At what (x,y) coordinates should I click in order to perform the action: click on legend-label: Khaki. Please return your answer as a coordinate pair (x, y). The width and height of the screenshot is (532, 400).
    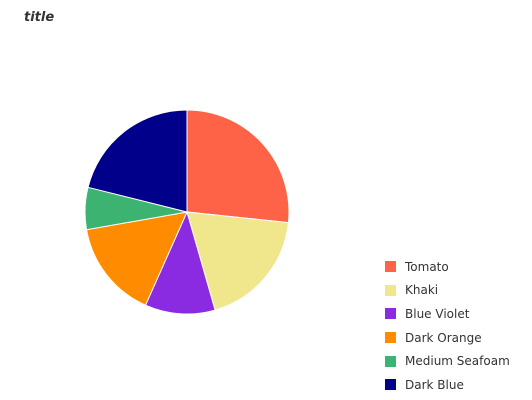
    Looking at the image, I should click on (422, 290).